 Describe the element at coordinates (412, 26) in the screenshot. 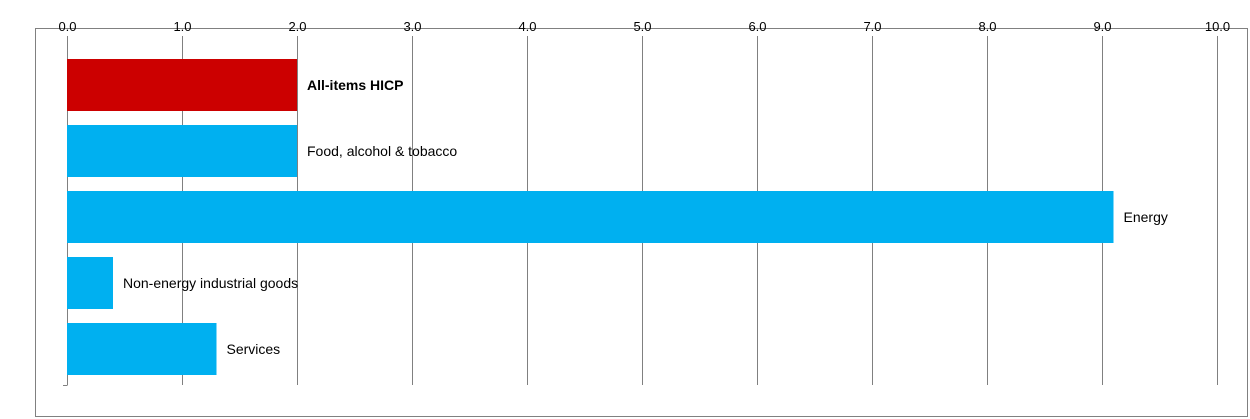

I see `x-tick-label: 3.0` at that location.